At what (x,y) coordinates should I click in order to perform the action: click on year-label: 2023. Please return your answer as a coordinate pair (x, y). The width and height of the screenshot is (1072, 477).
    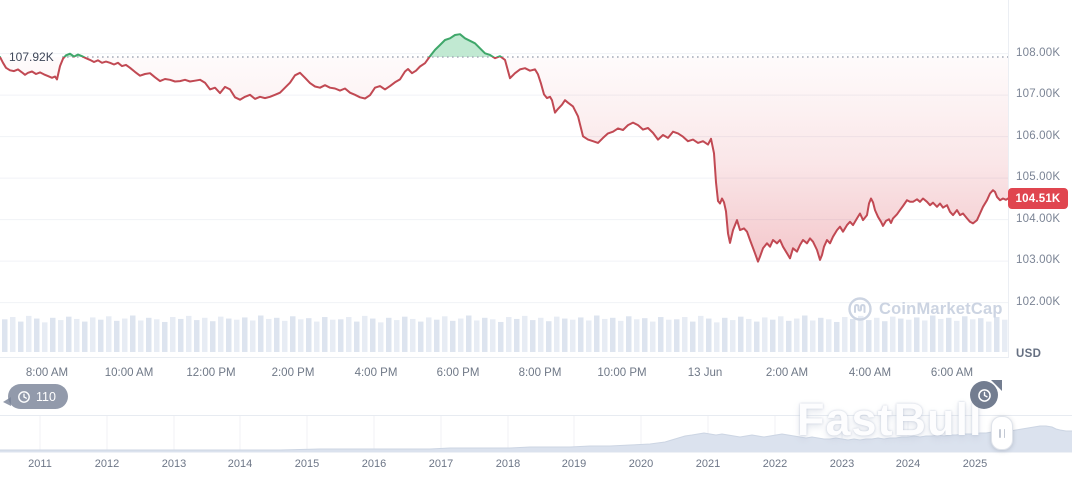
    Looking at the image, I should click on (842, 464).